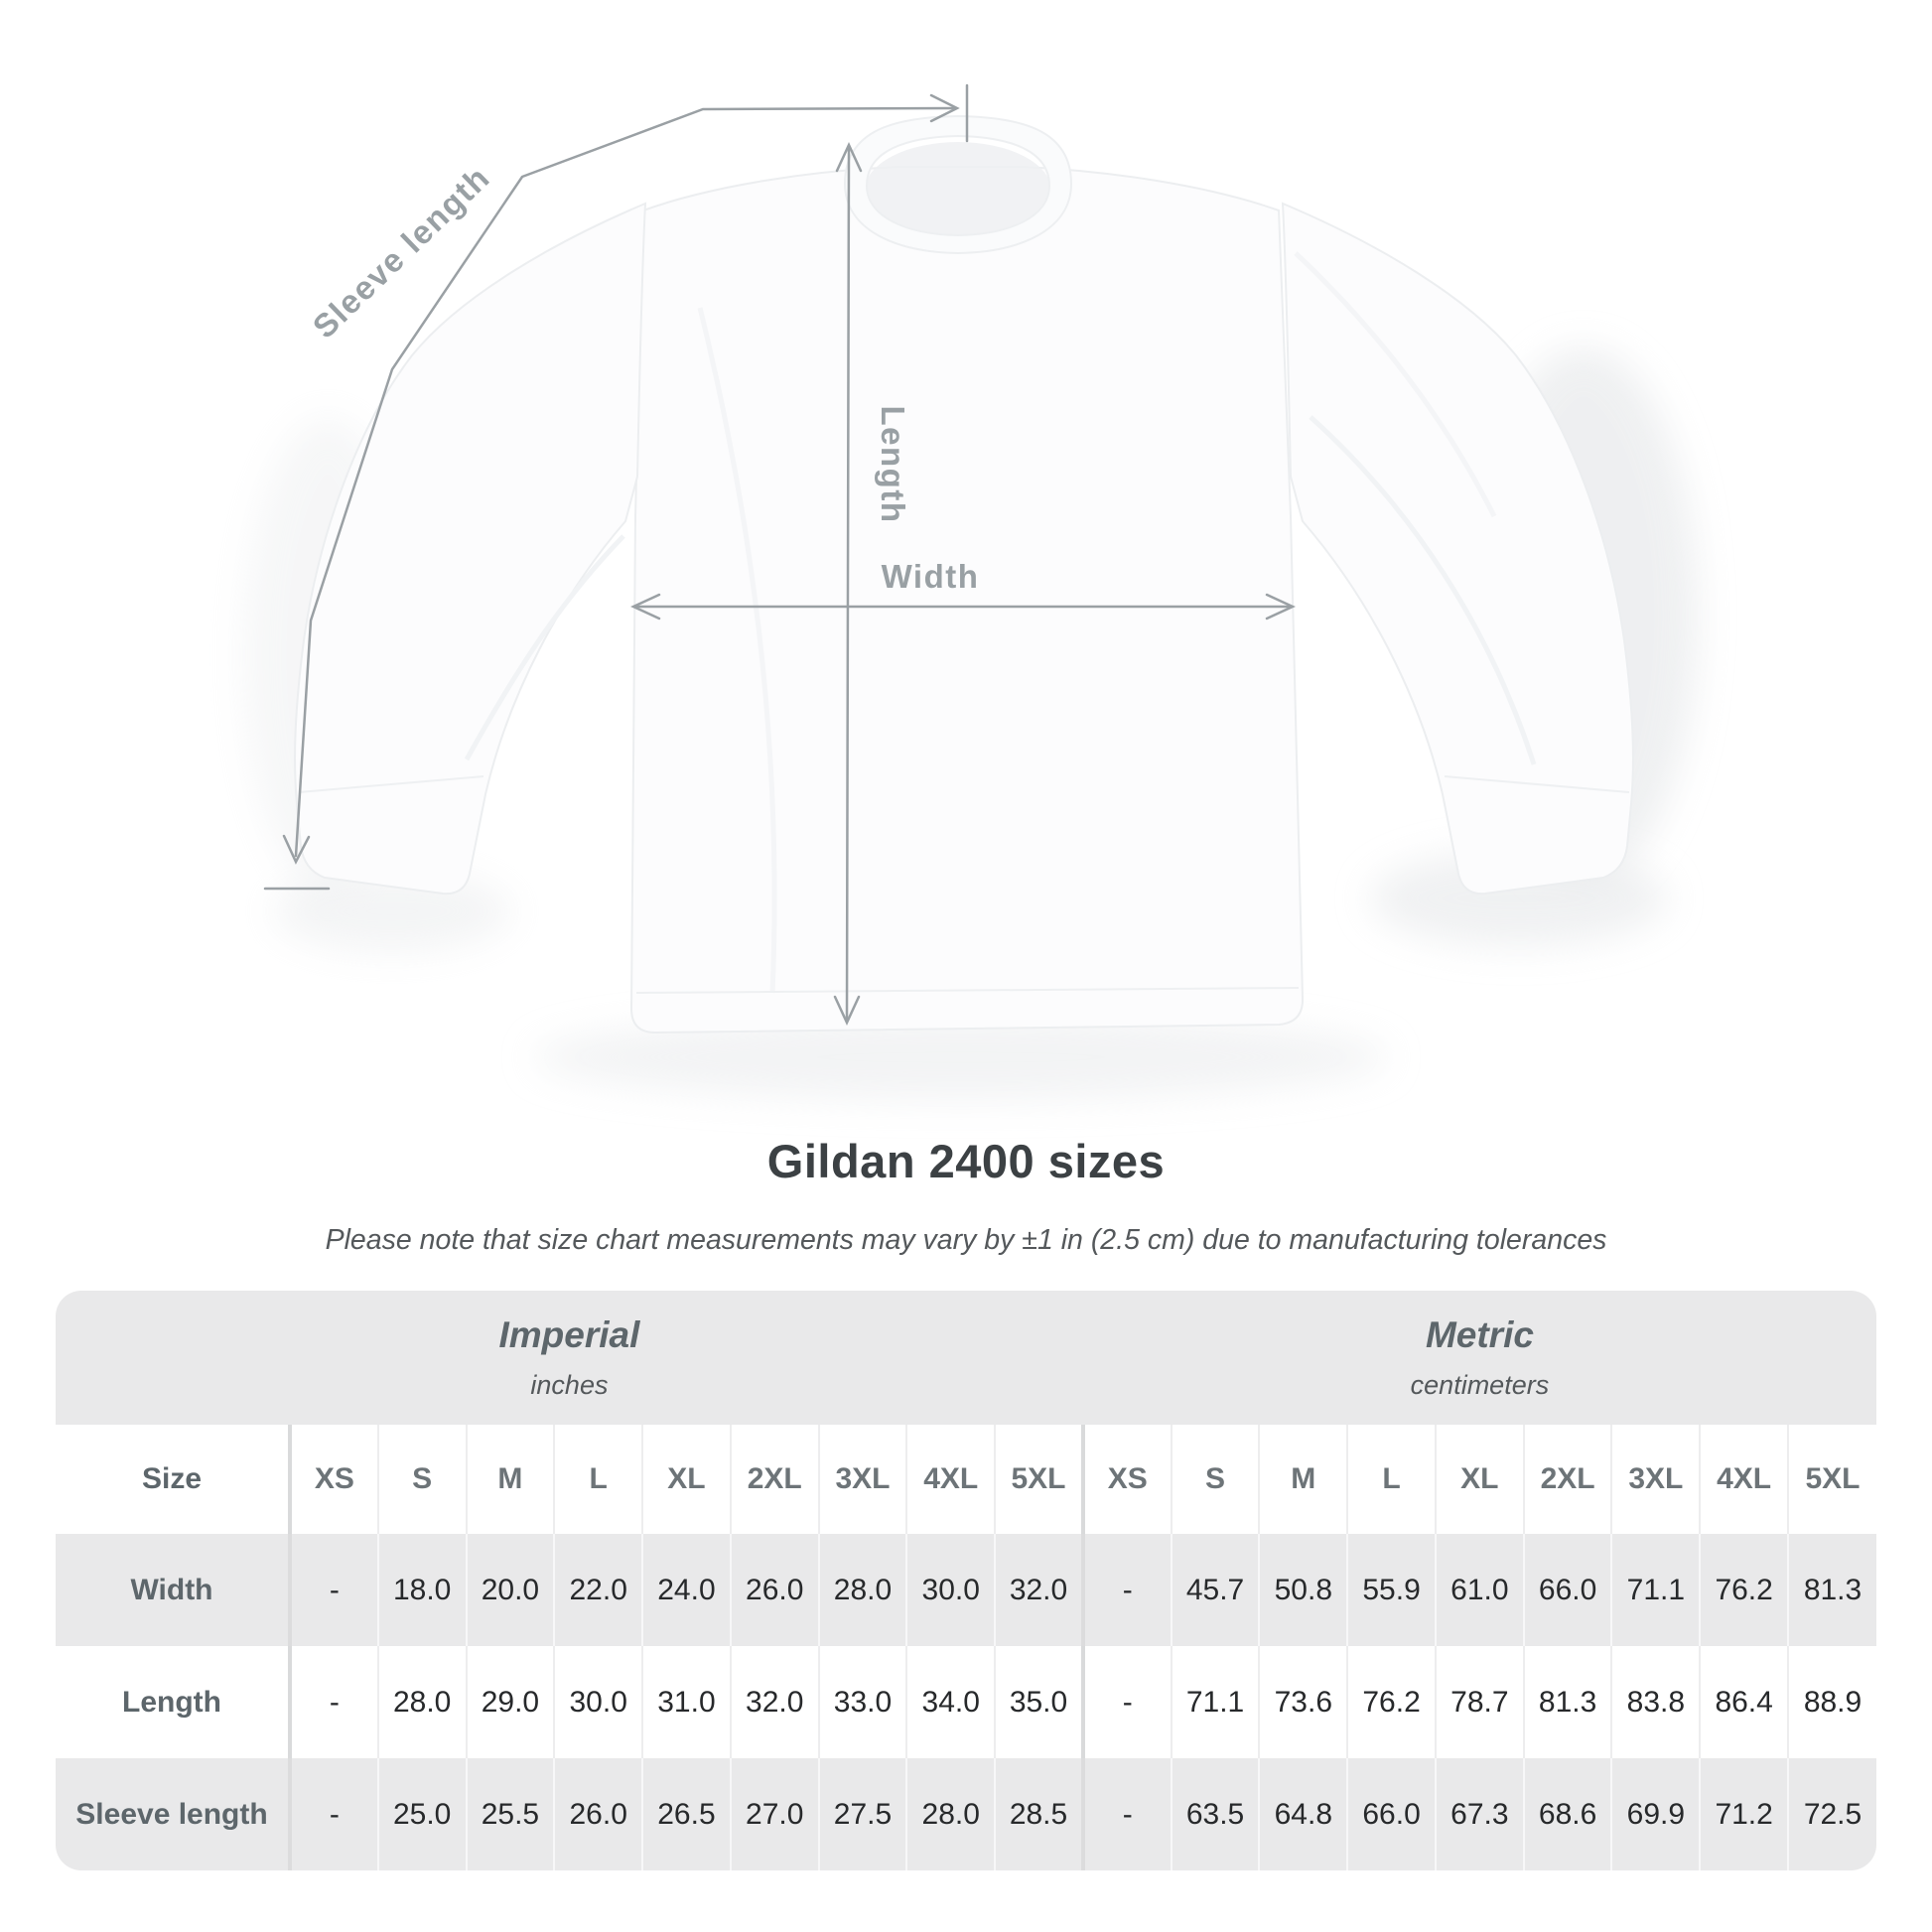  Describe the element at coordinates (569, 1334) in the screenshot. I see `imperial-label: Imperial` at that location.